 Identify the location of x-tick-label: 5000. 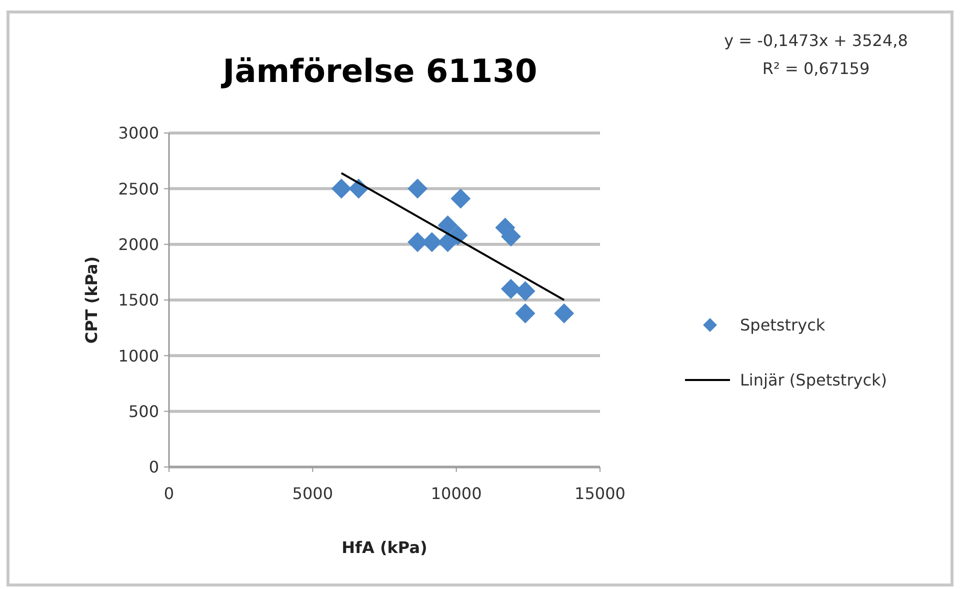
(313, 493).